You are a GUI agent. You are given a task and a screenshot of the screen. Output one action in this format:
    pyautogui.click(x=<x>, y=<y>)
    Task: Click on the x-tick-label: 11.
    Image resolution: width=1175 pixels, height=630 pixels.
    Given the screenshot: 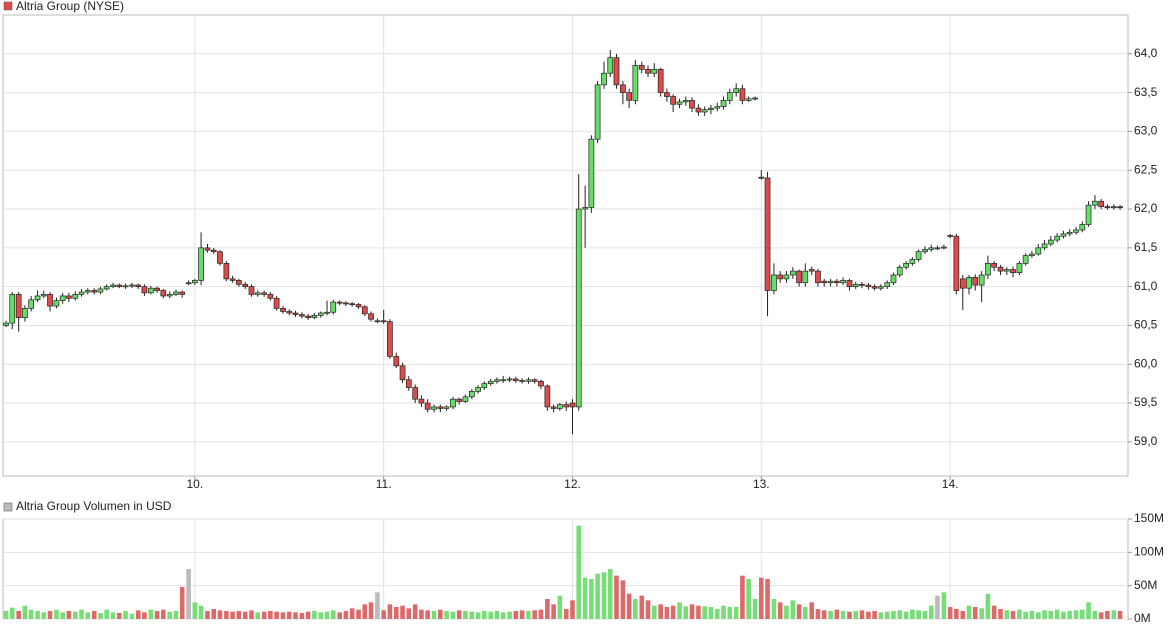 What is the action you would take?
    pyautogui.click(x=384, y=484)
    